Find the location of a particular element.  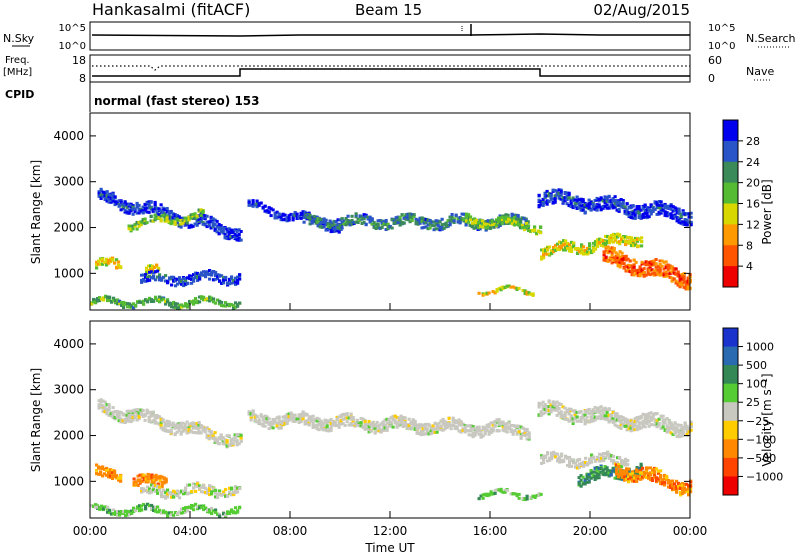

noise-tick-high-left: 10^5 is located at coordinates (72, 28).